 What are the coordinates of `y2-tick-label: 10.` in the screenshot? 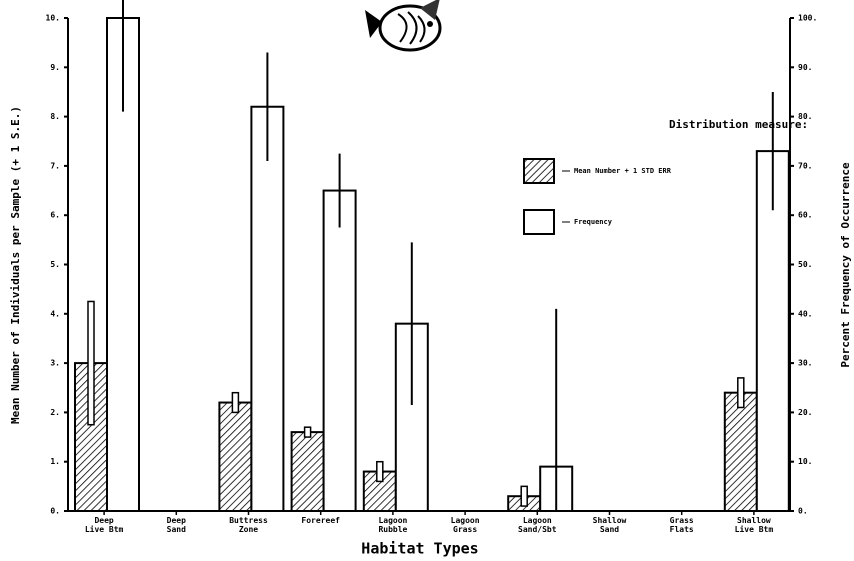 It's located at (805, 461).